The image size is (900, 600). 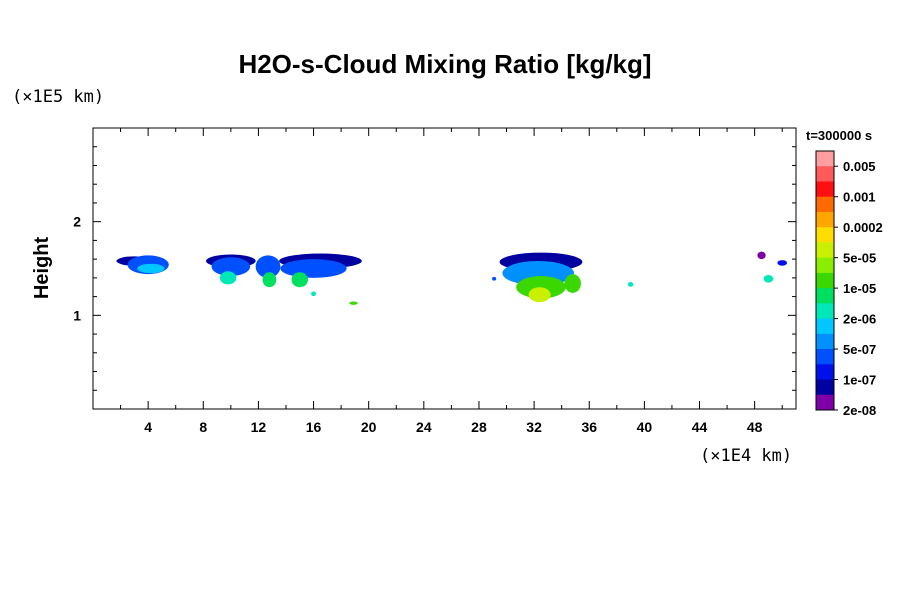 What do you see at coordinates (534, 427) in the screenshot?
I see `x-tick-label: 32` at bounding box center [534, 427].